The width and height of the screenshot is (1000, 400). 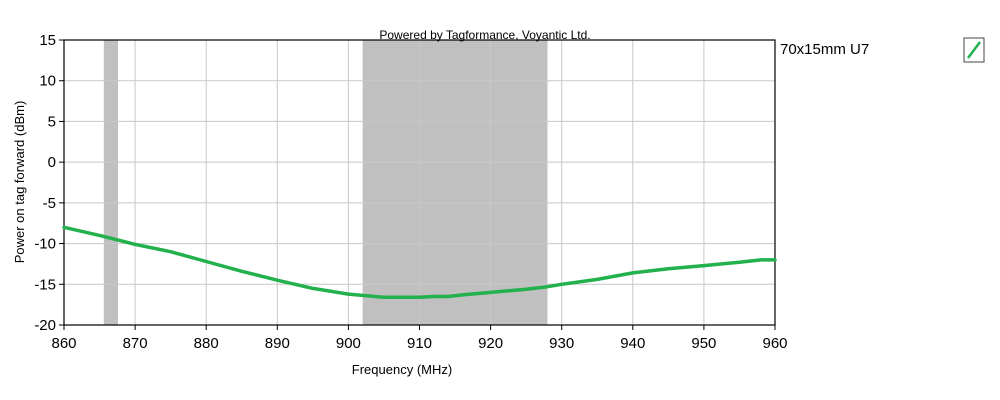 I want to click on x-tick-label: 950, so click(x=703, y=343).